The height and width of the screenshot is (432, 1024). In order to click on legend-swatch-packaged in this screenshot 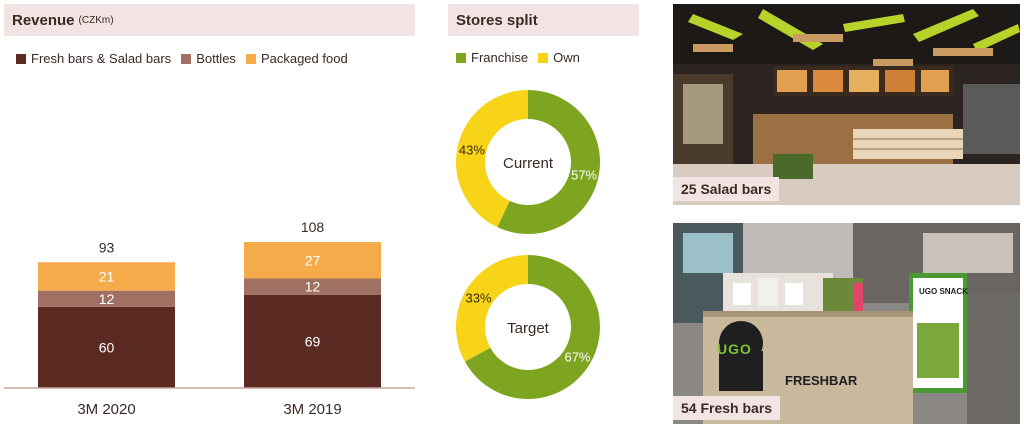, I will do `click(250, 58)`.